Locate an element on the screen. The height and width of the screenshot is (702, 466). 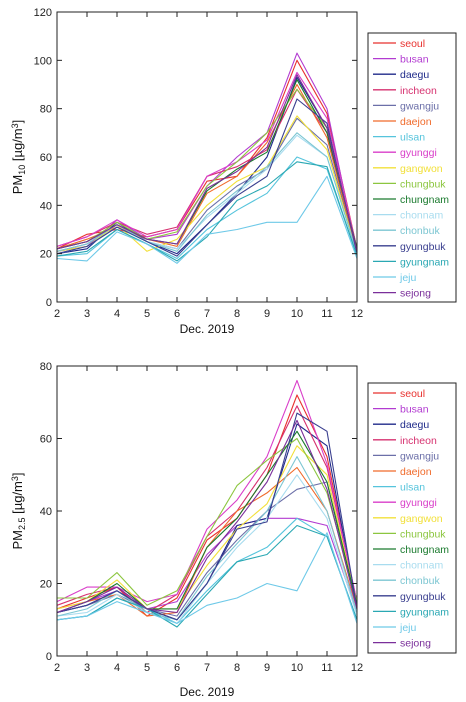
series-line-busan is located at coordinates (207, 565).